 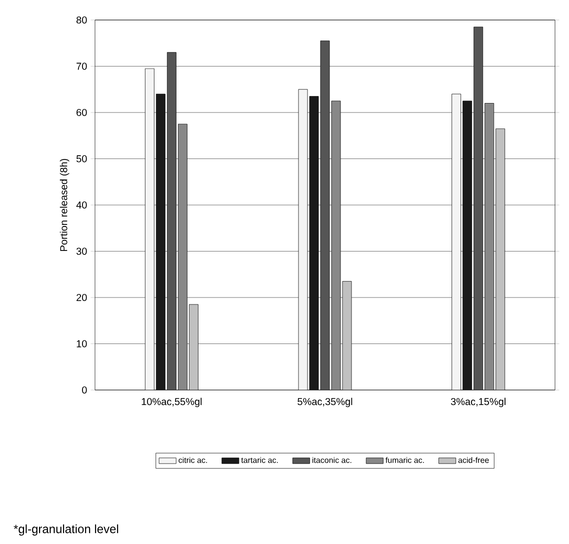 What do you see at coordinates (84, 390) in the screenshot?
I see `y-tick-label: 0` at bounding box center [84, 390].